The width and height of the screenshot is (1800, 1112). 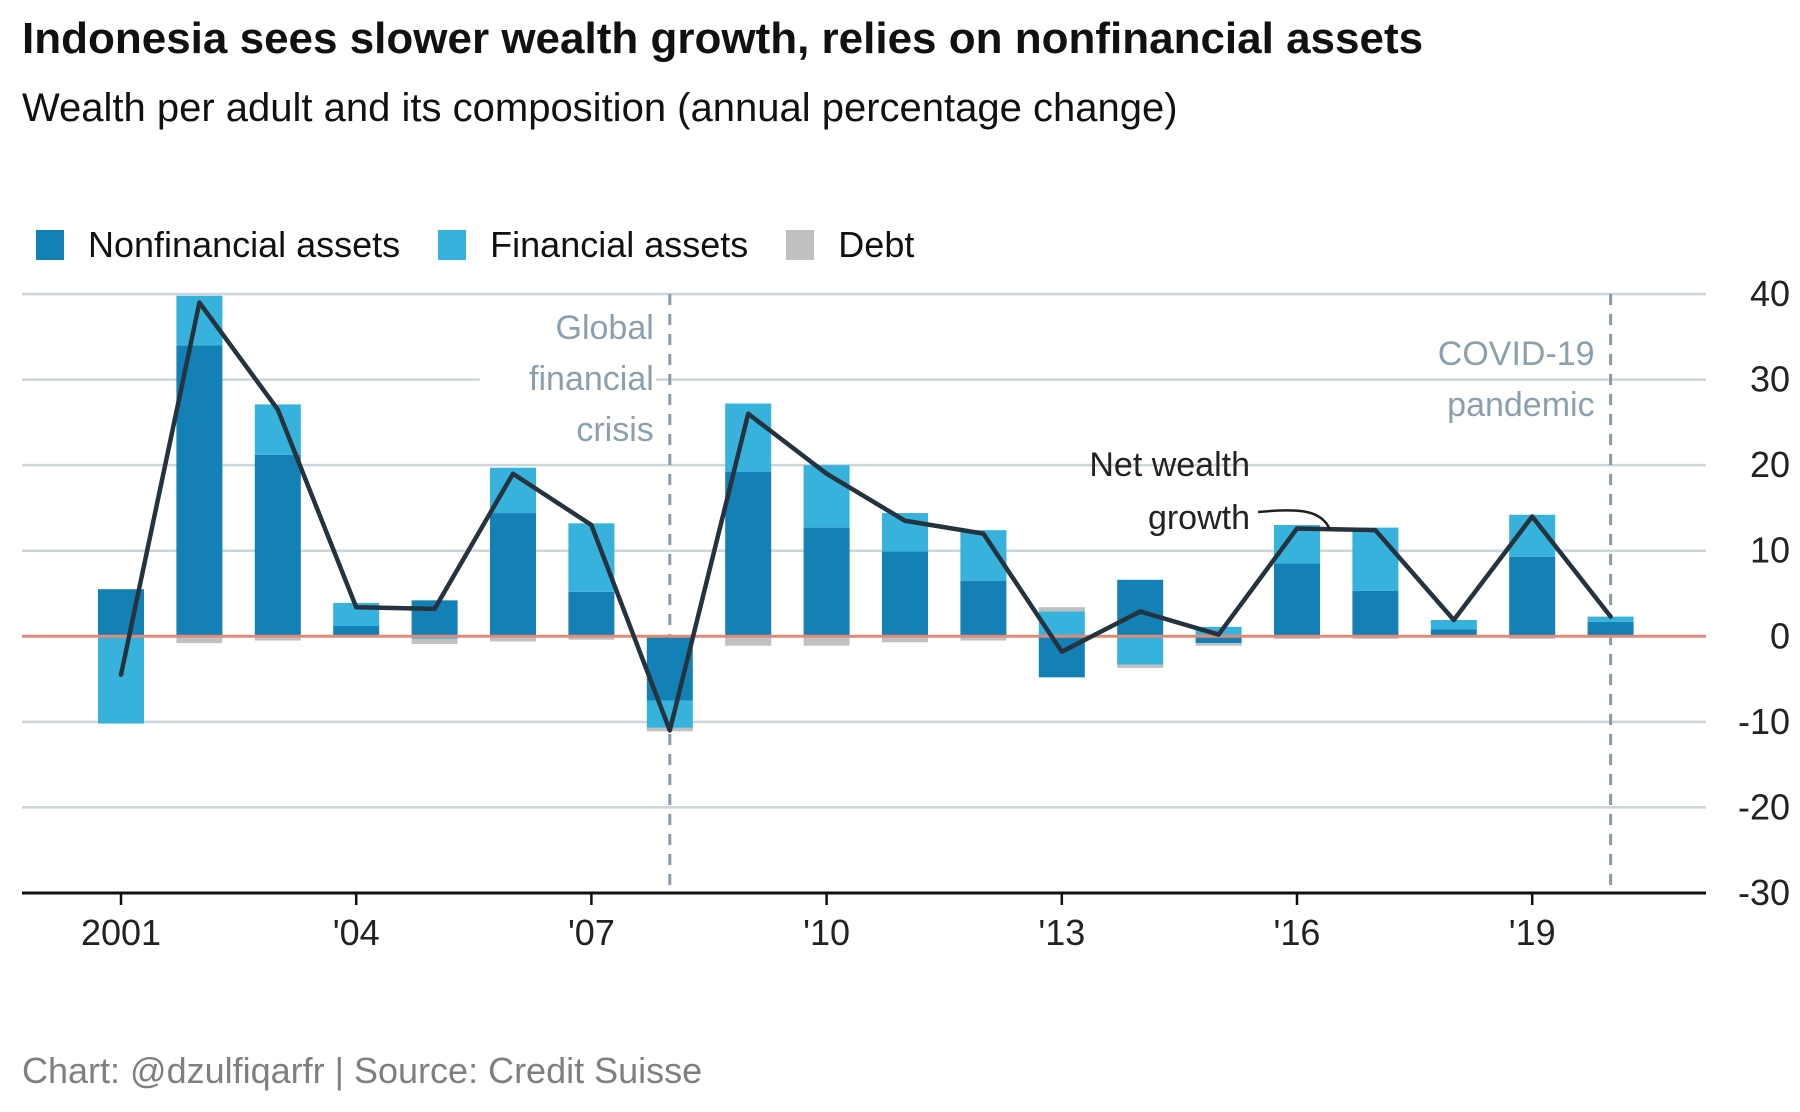 I want to click on annotation-label: Global, so click(x=605, y=328).